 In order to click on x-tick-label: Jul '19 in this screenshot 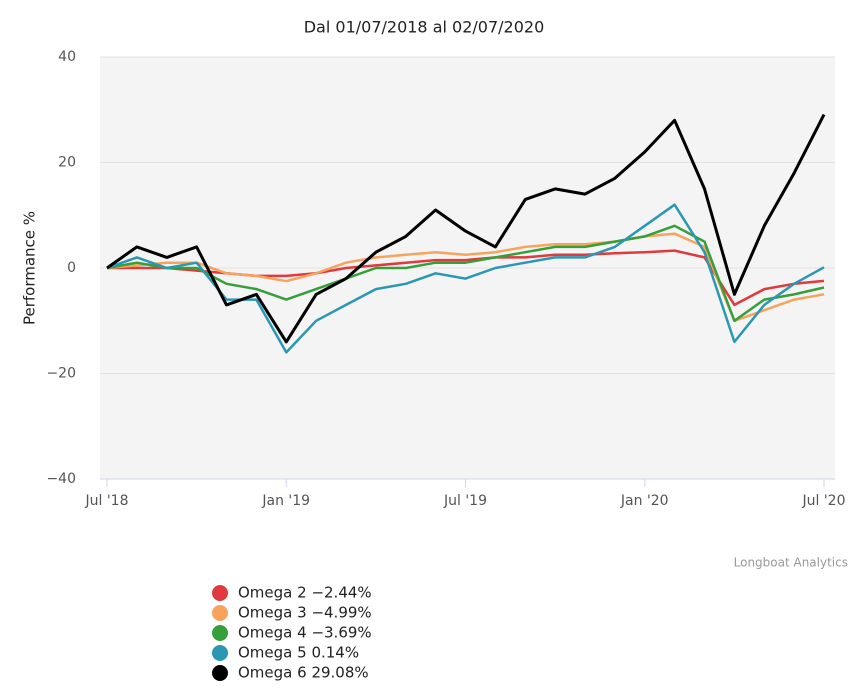, I will do `click(465, 501)`.